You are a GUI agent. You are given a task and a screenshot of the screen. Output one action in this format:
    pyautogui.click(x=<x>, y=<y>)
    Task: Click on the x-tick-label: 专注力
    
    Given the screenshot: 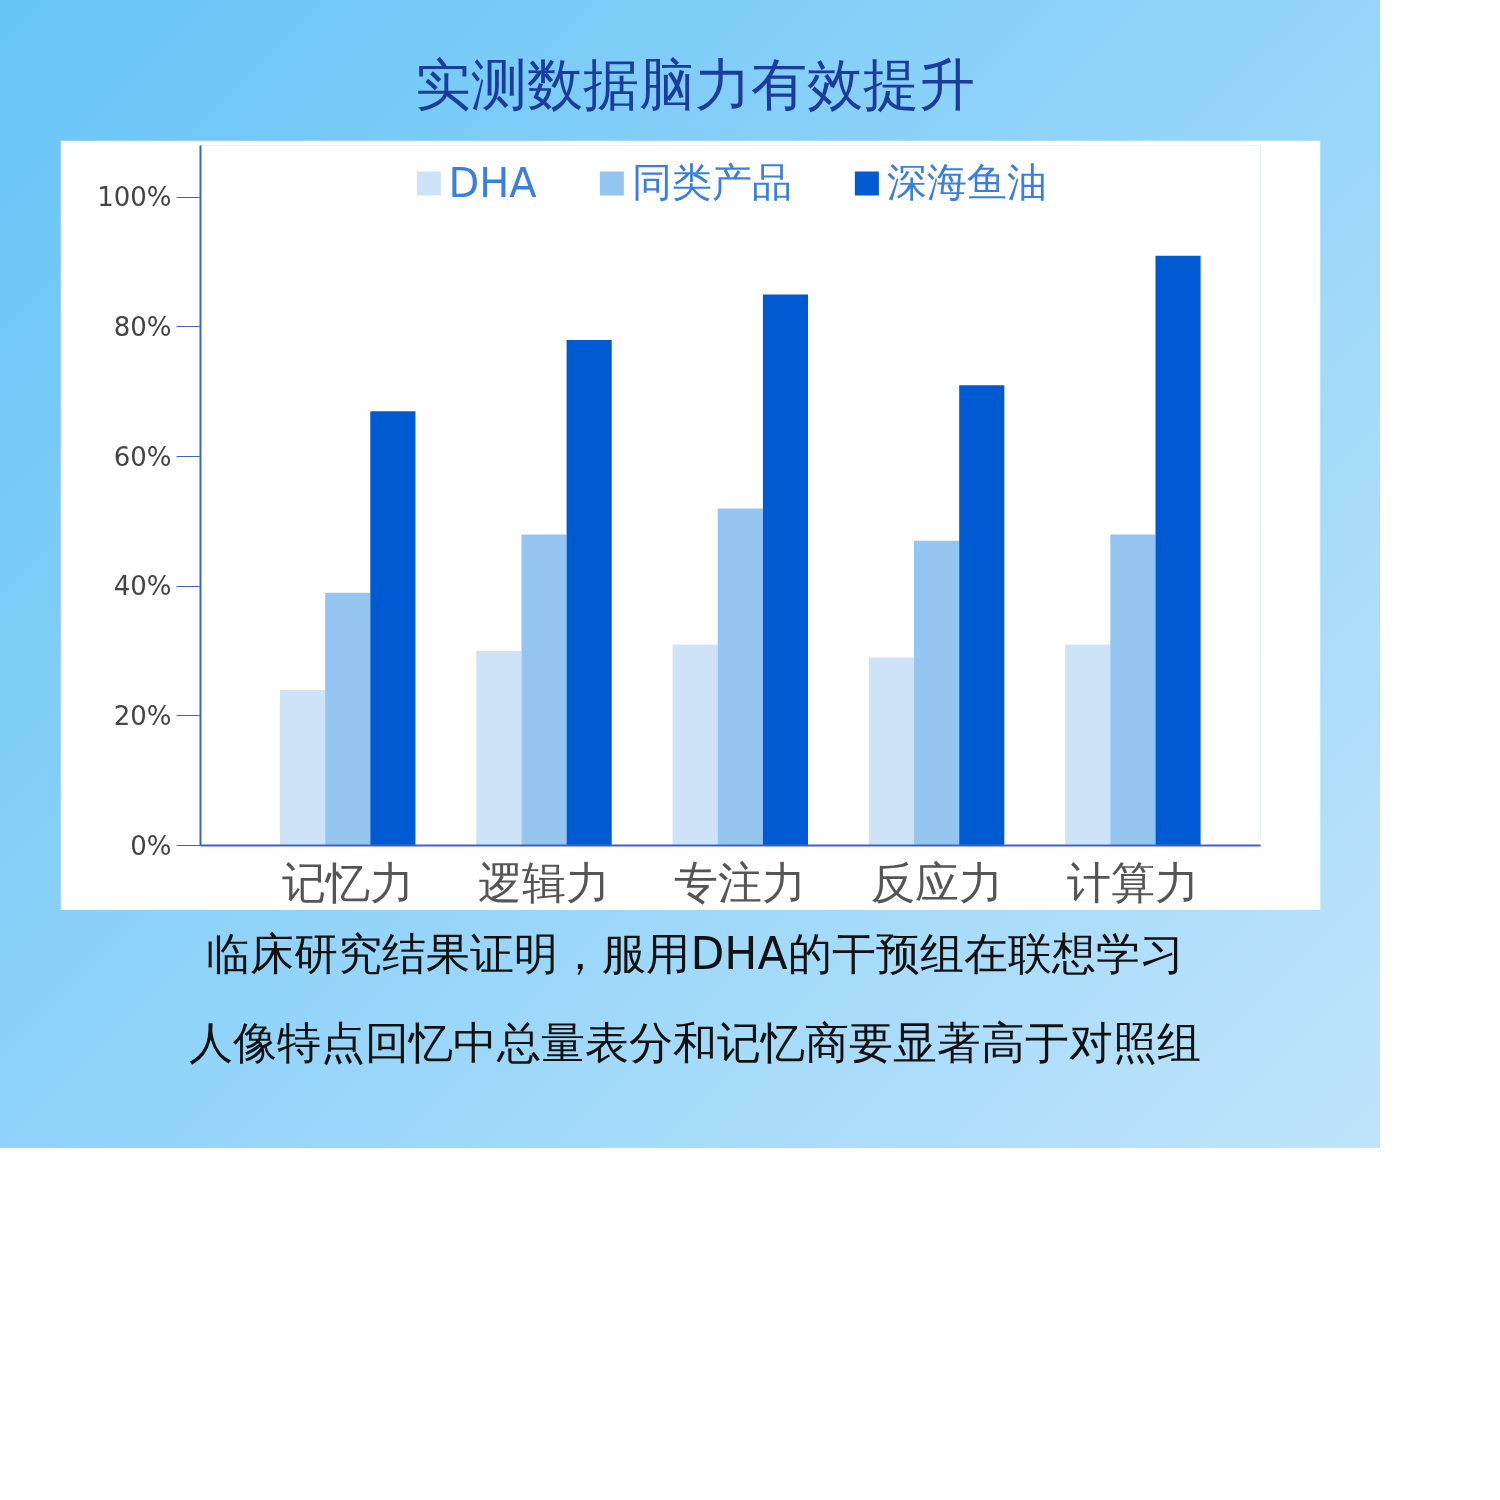 What is the action you would take?
    pyautogui.click(x=740, y=882)
    